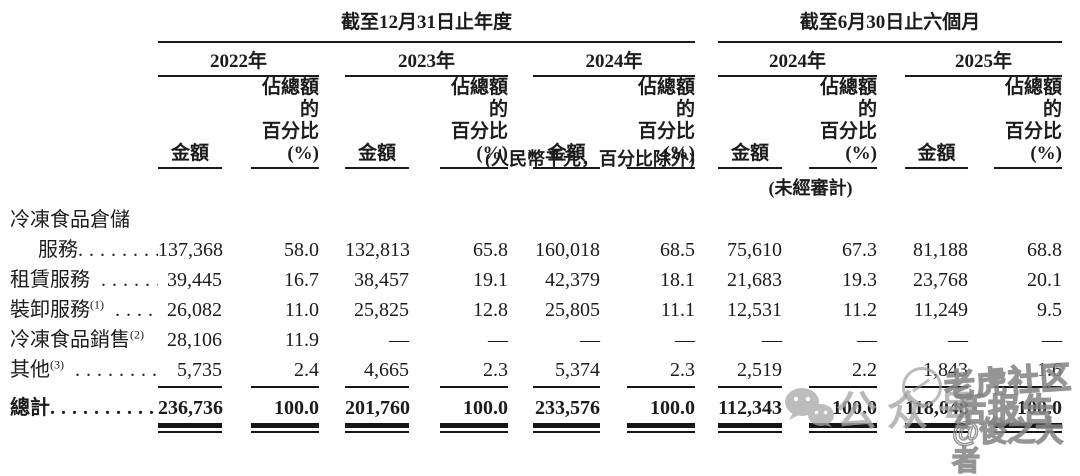 The width and height of the screenshot is (1080, 476). Describe the element at coordinates (677, 280) in the screenshot. I see `cell-value: 18.1` at that location.